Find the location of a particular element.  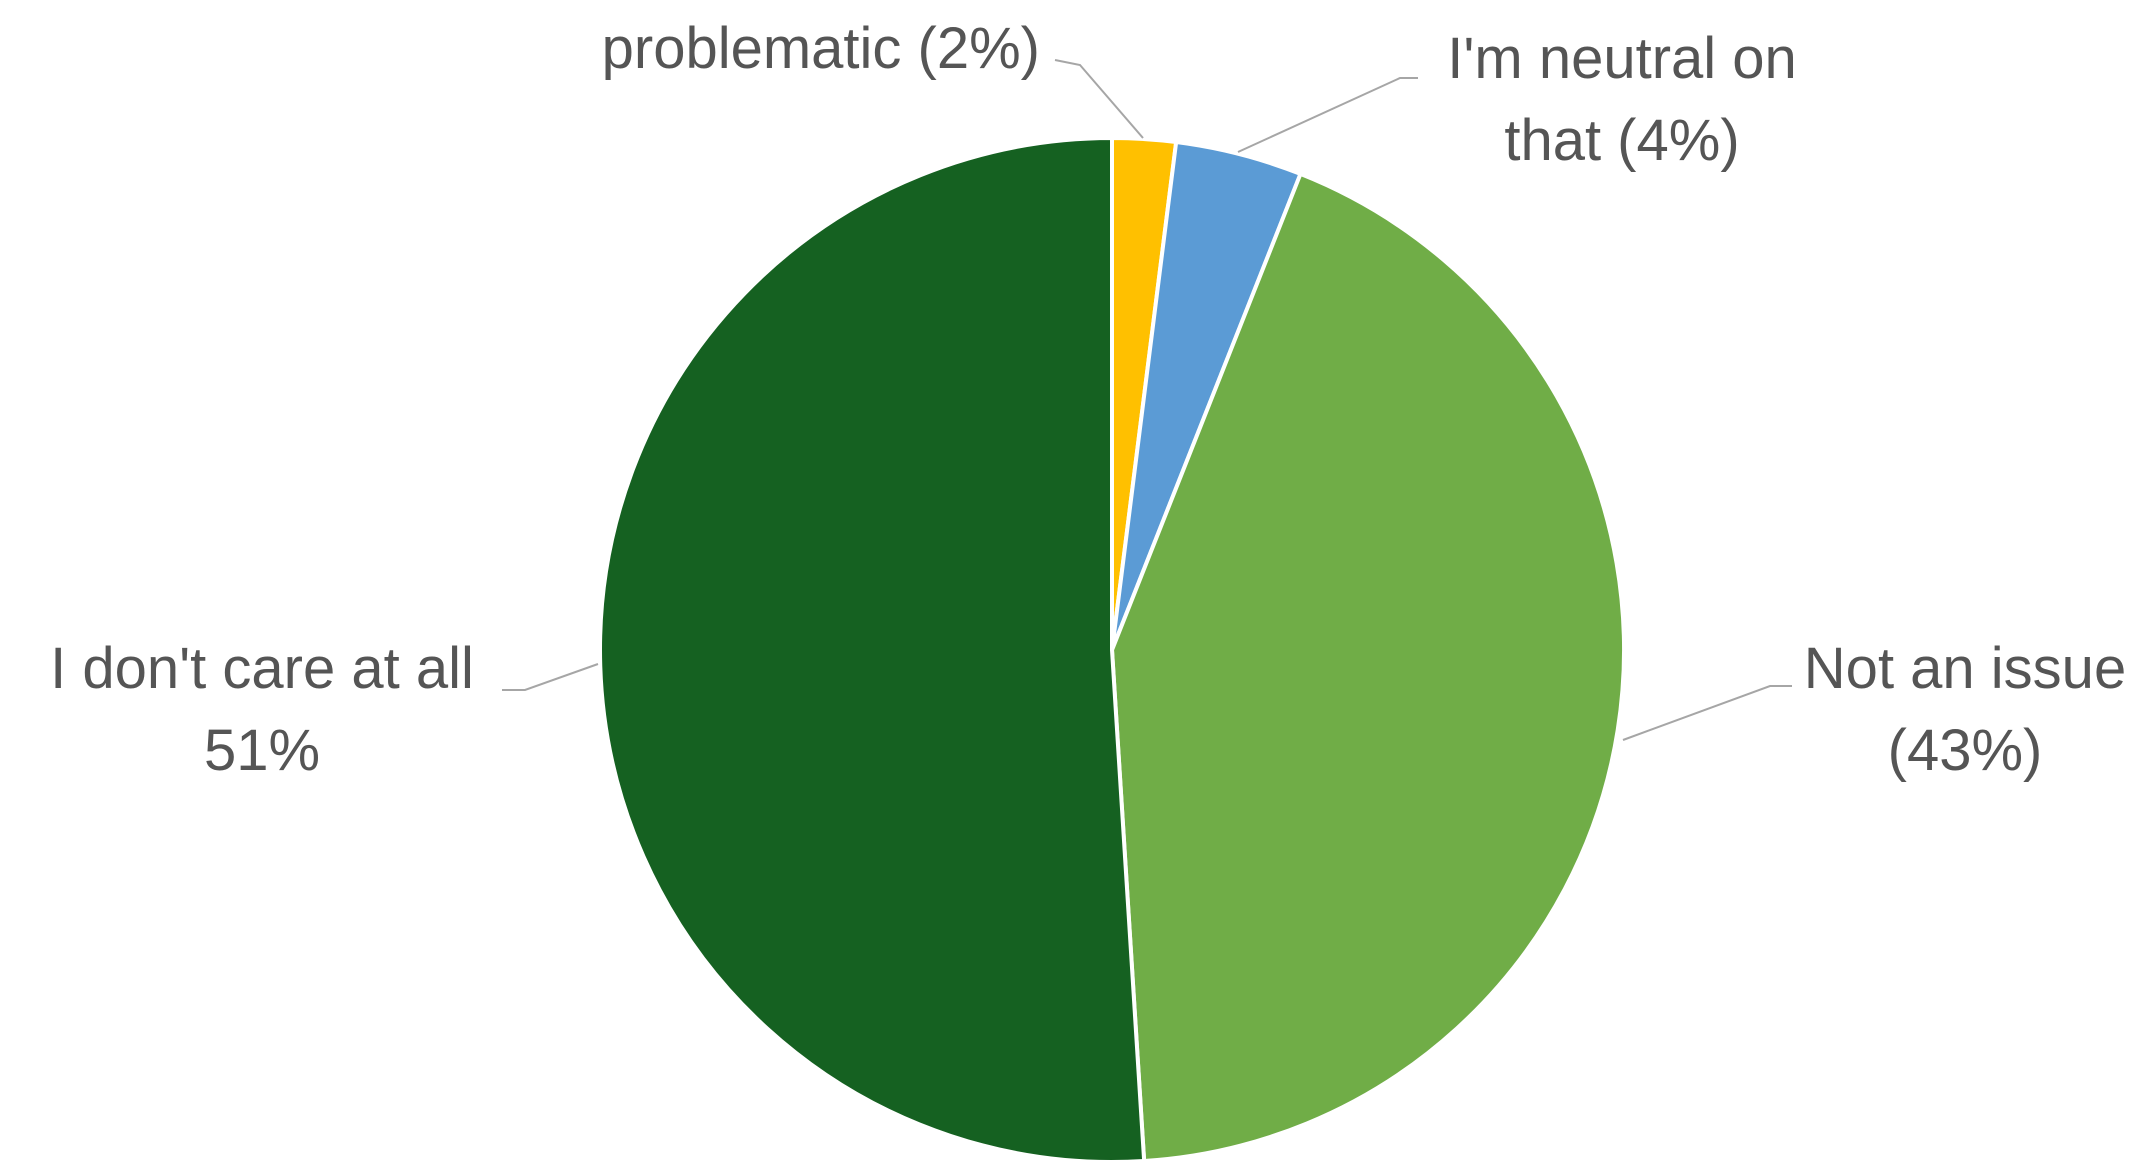

leader-line-not-an-issue is located at coordinates (1707, 713).